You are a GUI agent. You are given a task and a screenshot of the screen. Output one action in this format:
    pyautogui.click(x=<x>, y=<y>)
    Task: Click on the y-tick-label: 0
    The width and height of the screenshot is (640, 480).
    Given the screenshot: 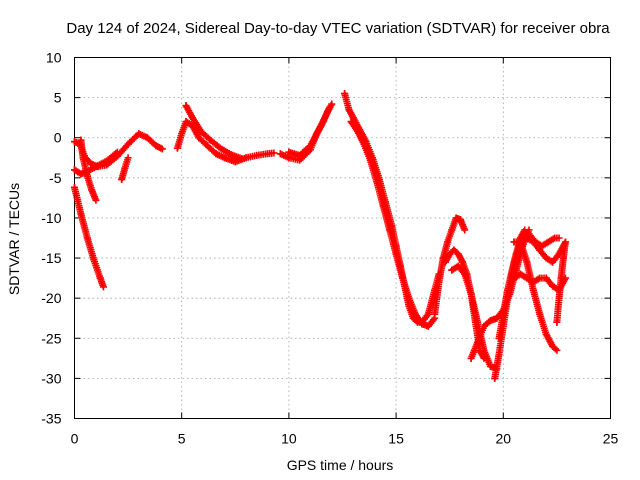 What is the action you would take?
    pyautogui.click(x=58, y=138)
    